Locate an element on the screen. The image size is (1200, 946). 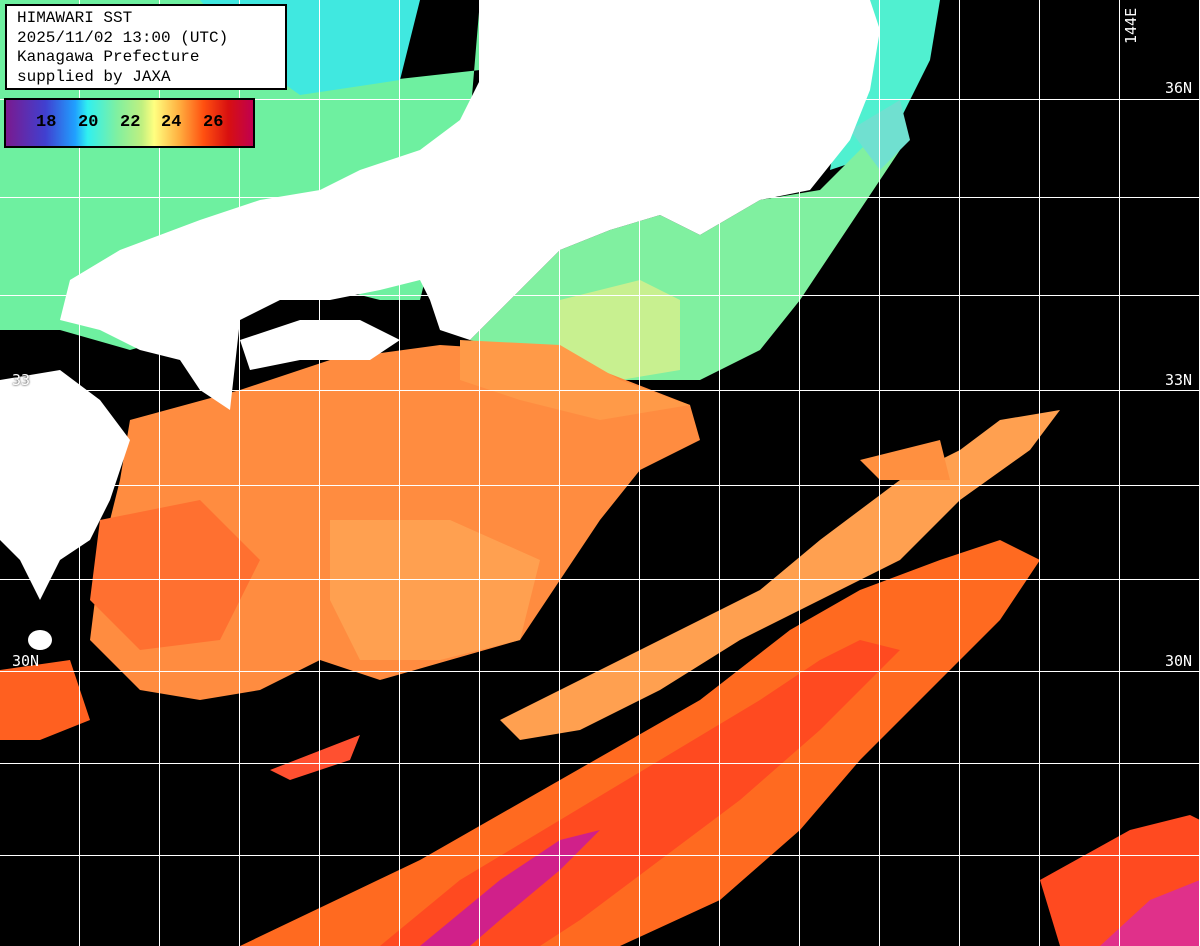
product-title: HIMAWARI SST is located at coordinates (75, 18).